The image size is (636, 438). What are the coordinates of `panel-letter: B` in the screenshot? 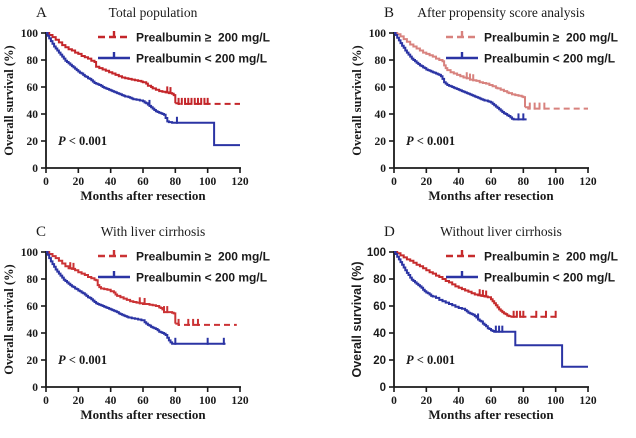 It's located at (389, 13).